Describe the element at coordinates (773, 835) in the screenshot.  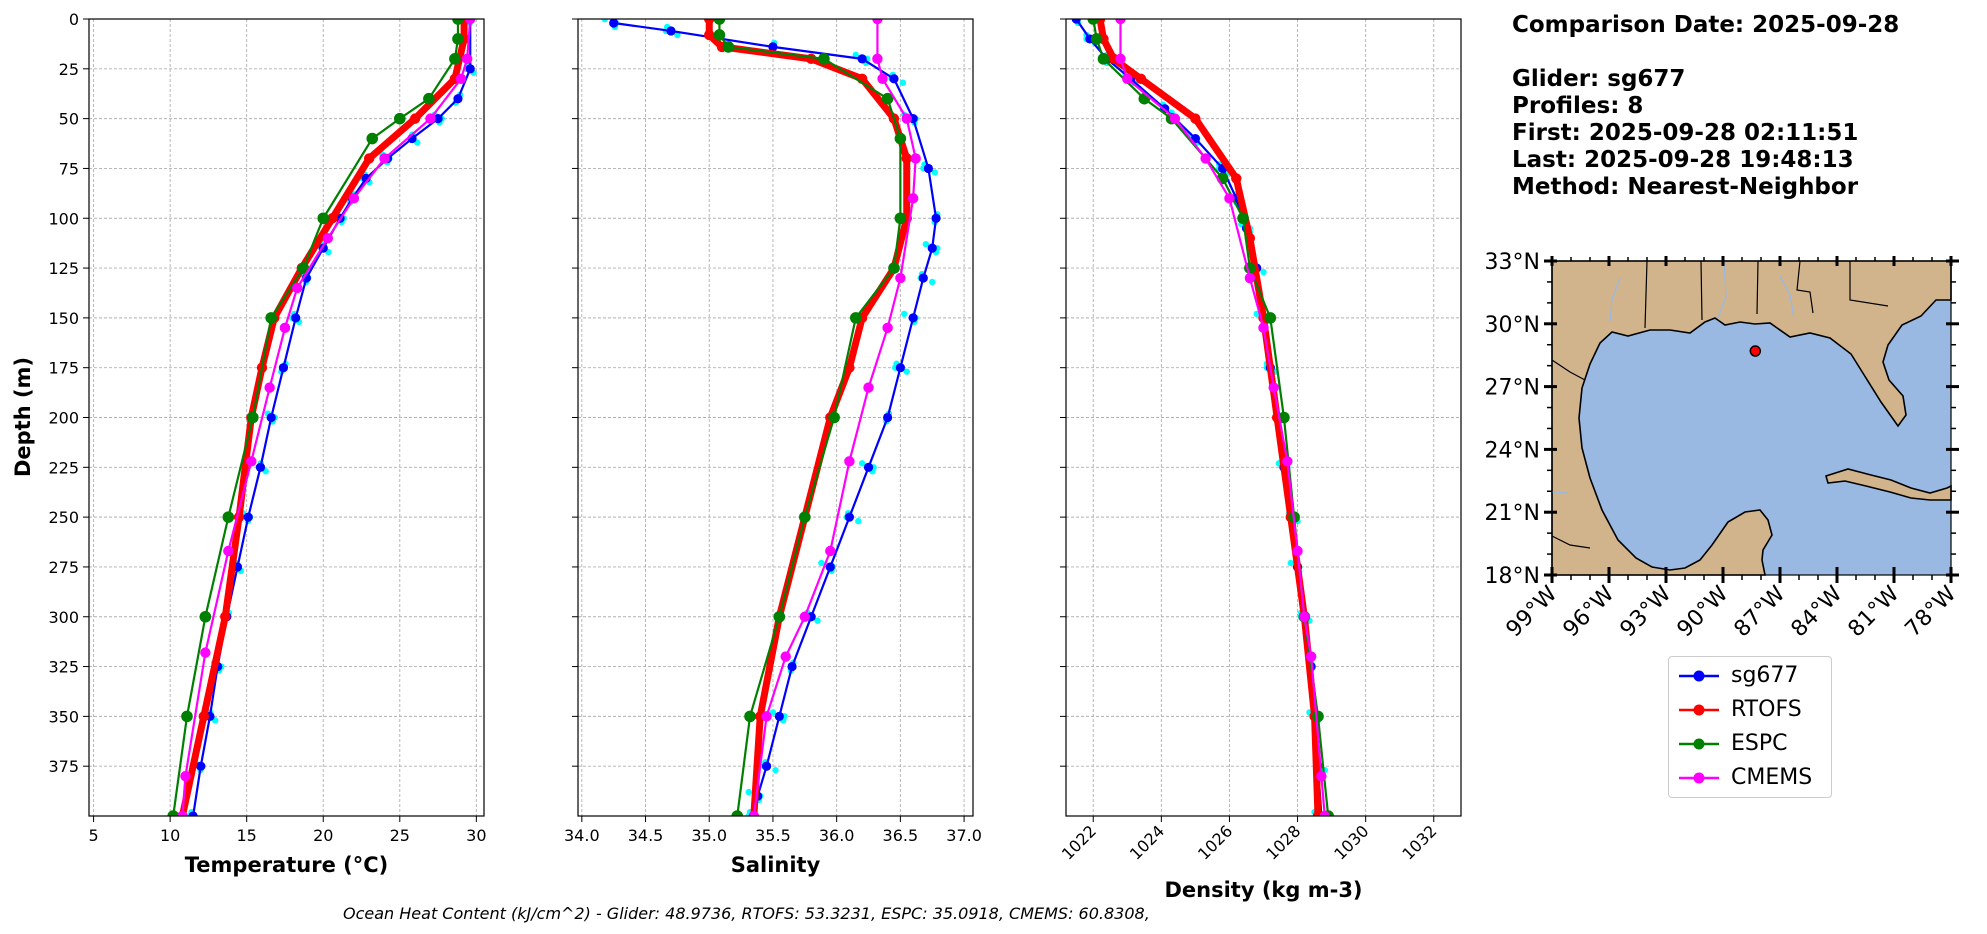
I see `x-tick-label: 35.5` at that location.